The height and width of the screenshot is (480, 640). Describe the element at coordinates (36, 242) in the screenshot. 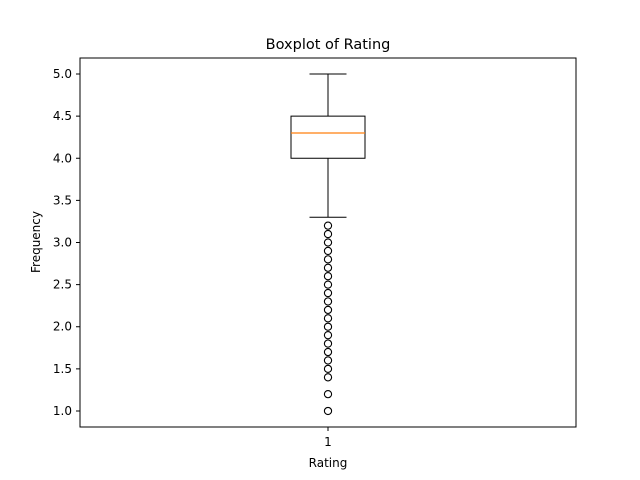

I see `y-axis-label: Frequency` at that location.